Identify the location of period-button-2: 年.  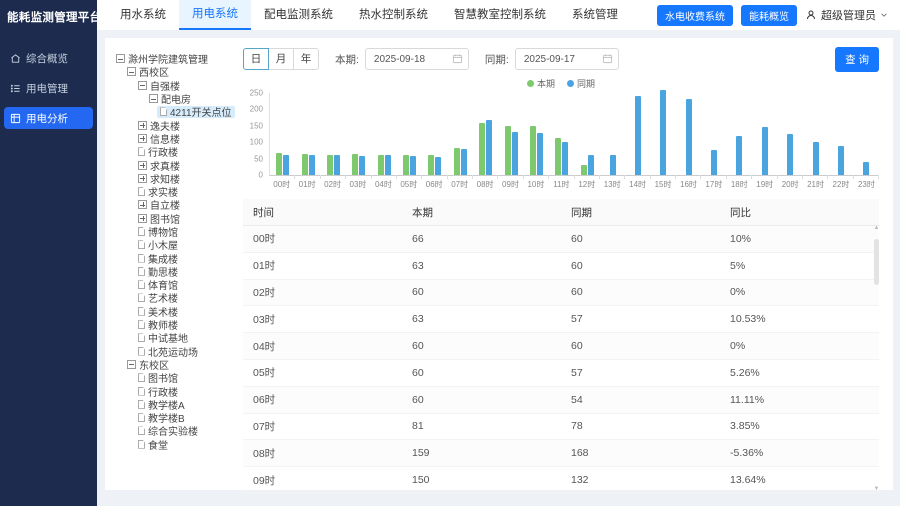
(306, 59).